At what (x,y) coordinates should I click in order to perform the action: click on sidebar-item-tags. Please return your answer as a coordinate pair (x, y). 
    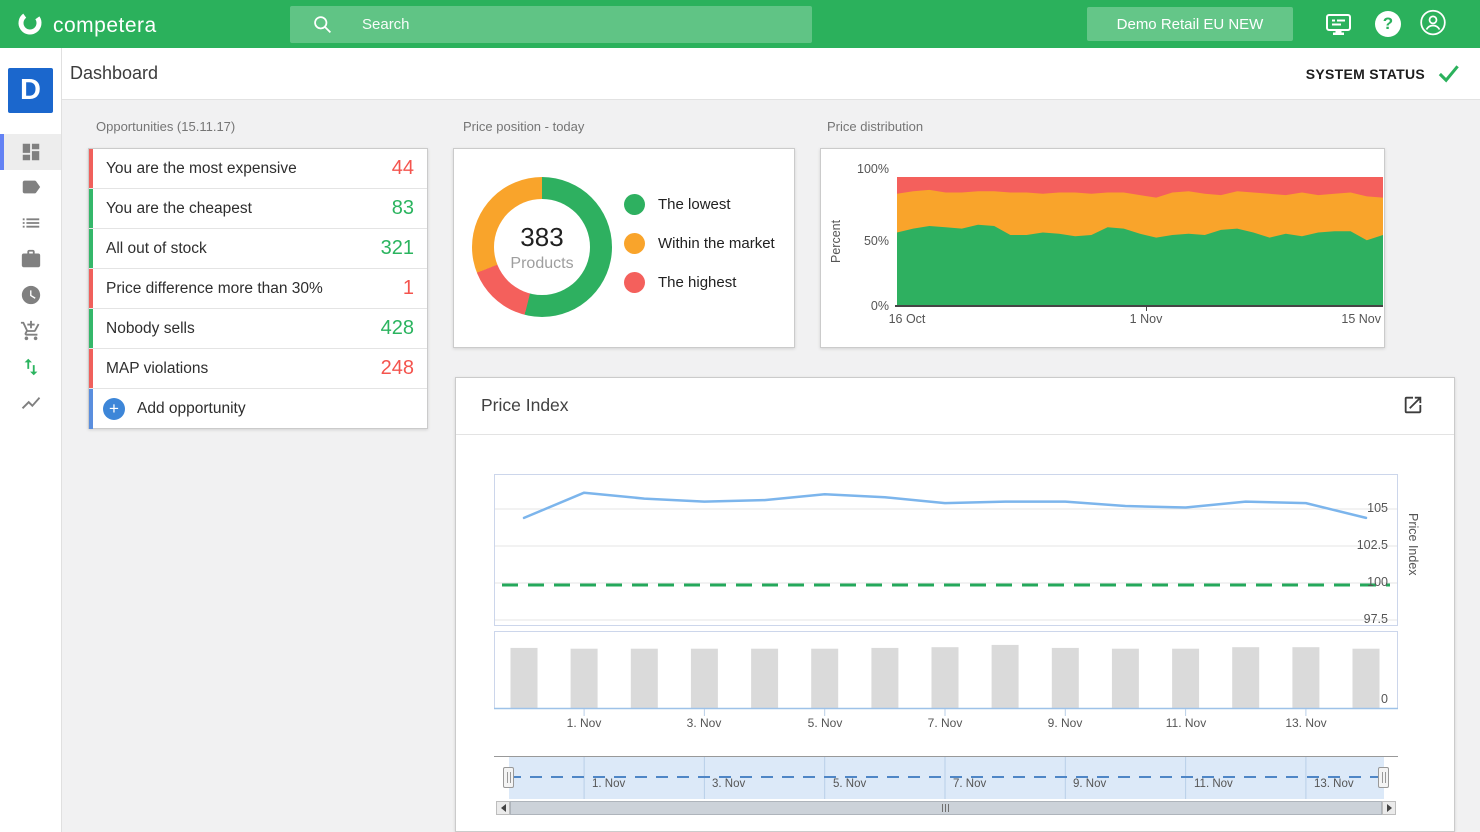
    Looking at the image, I should click on (30, 187).